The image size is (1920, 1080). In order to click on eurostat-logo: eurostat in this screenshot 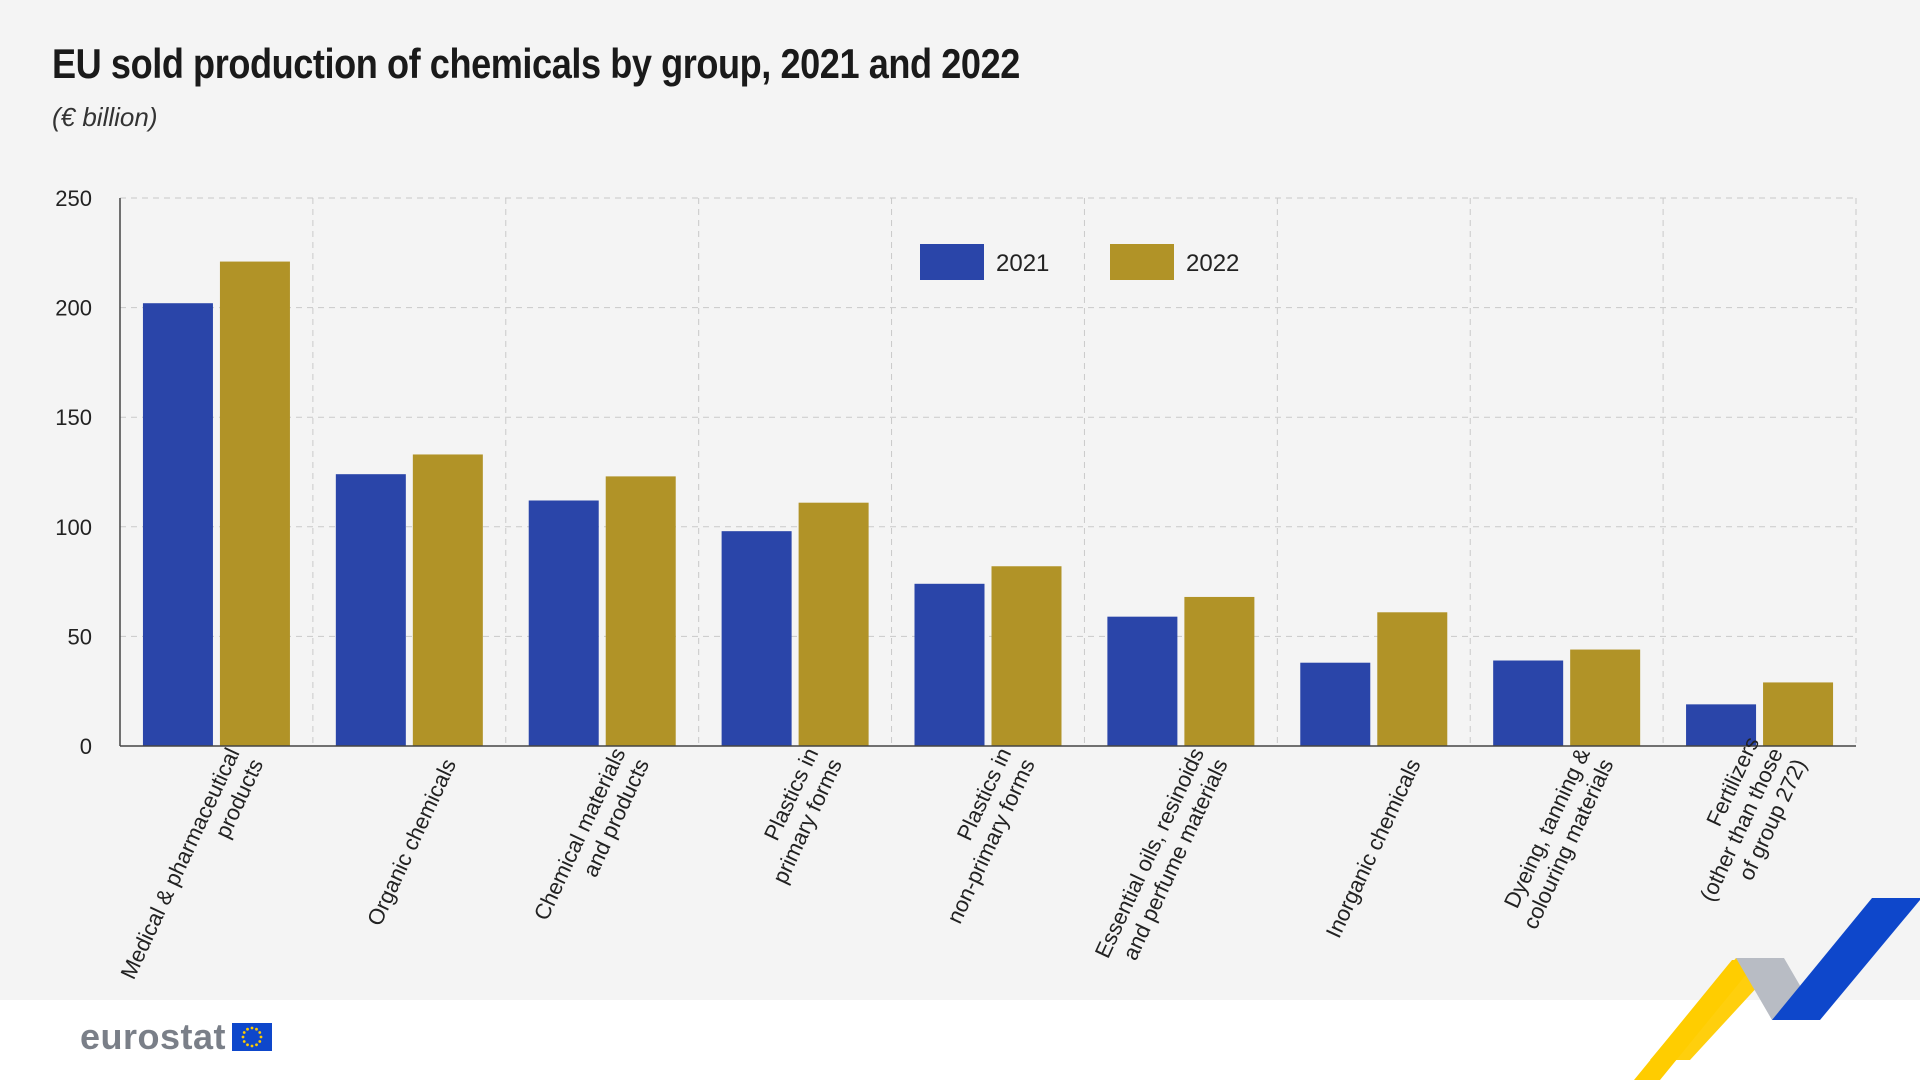, I will do `click(176, 1037)`.